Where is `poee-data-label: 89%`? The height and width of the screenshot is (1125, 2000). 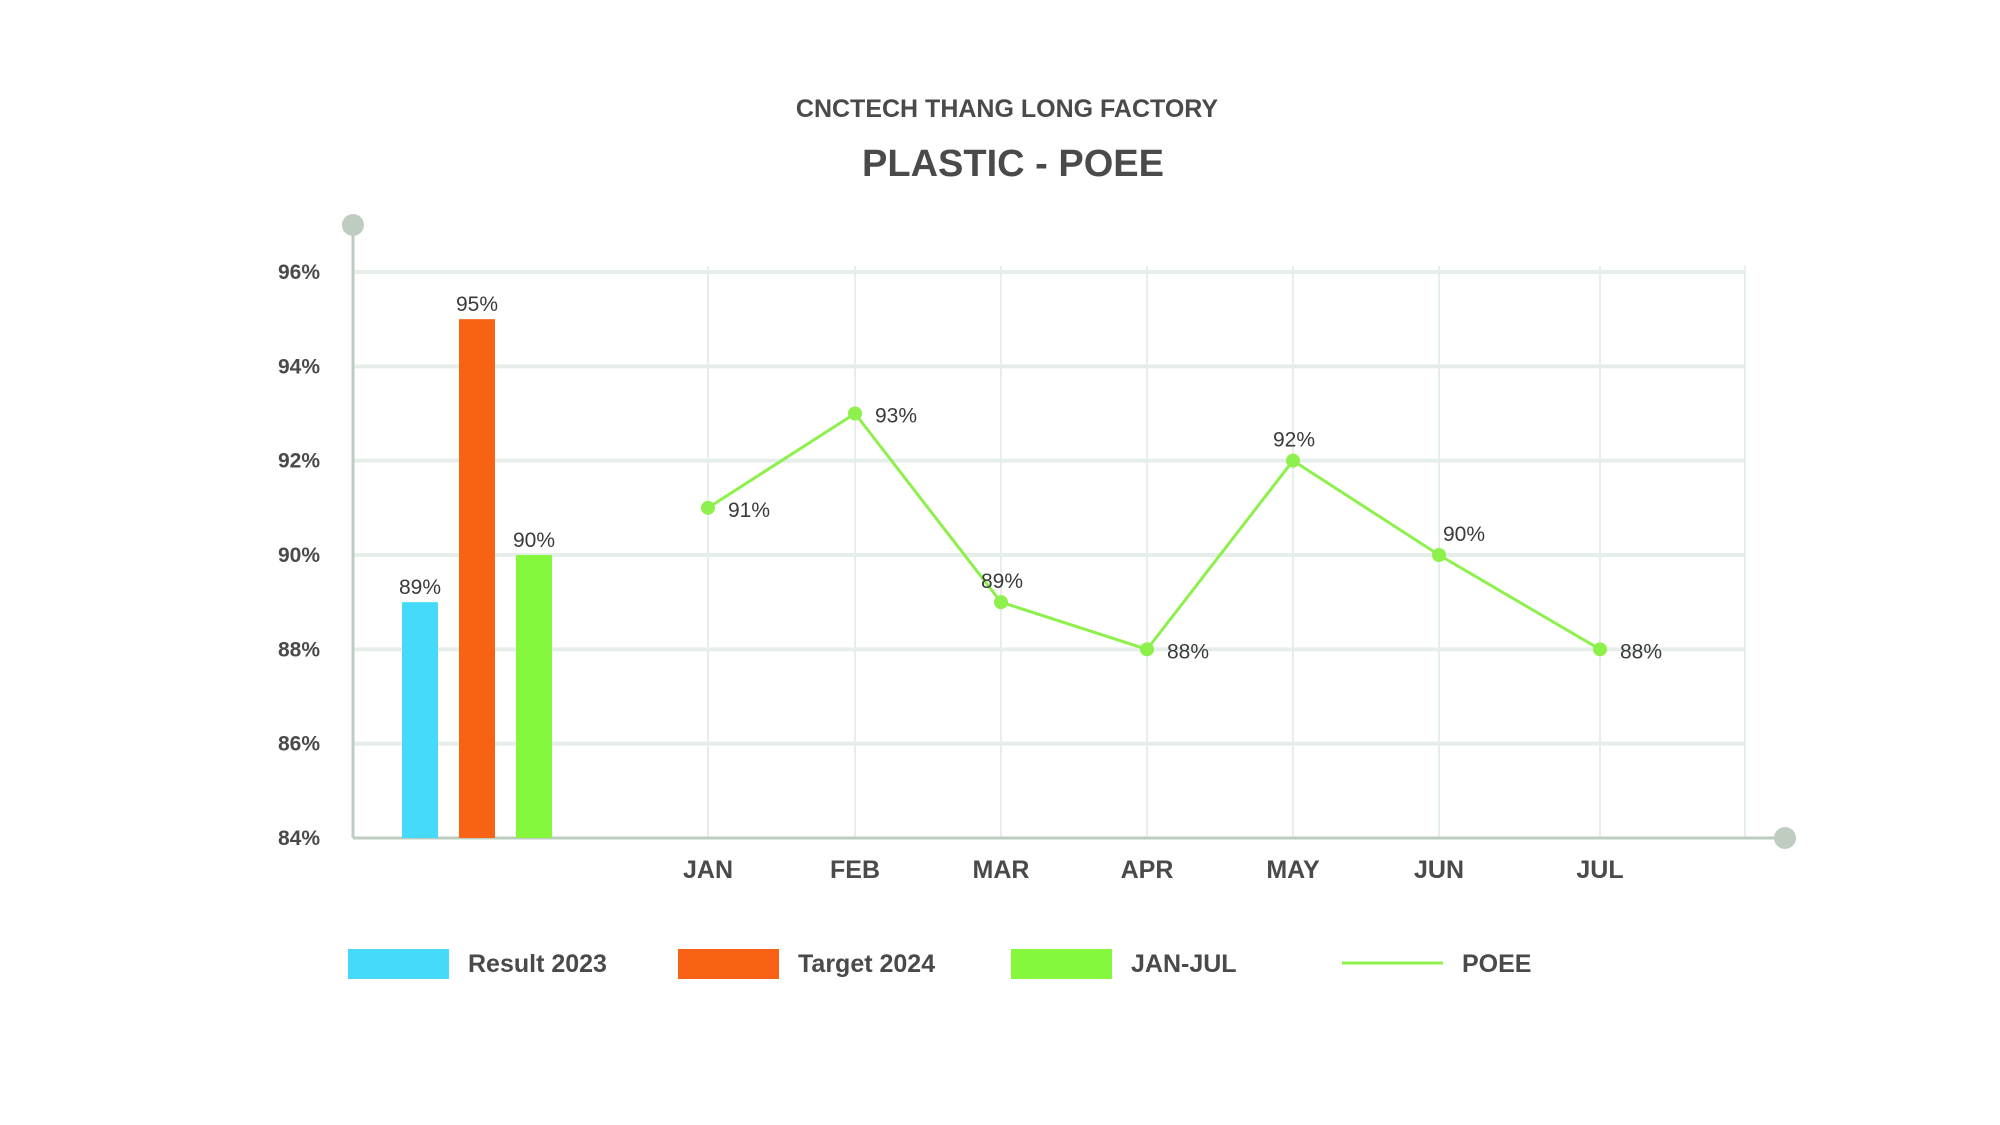 poee-data-label: 89% is located at coordinates (1002, 581).